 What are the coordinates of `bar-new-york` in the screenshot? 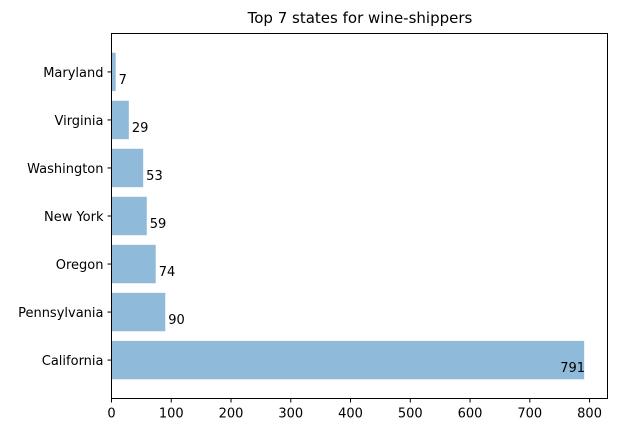 It's located at (129, 216).